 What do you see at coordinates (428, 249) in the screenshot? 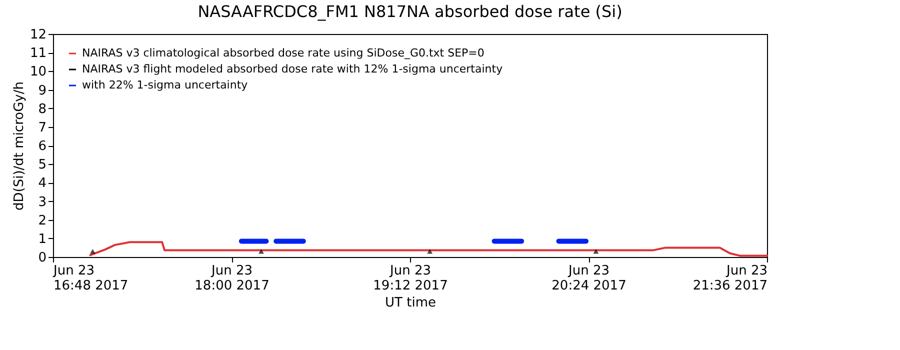
I see `line-series` at bounding box center [428, 249].